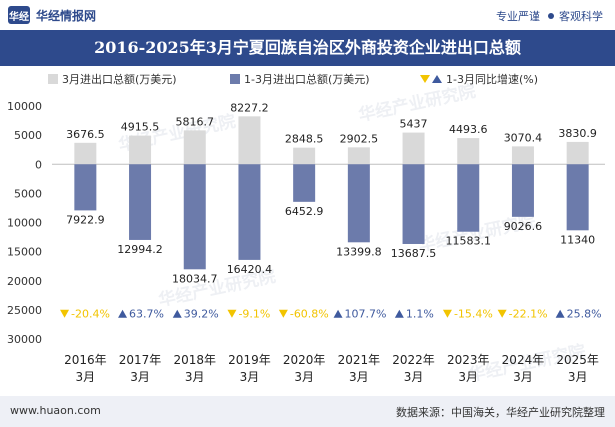  I want to click on footer-source: 数据来源：中国海关，华经产业研究院整理, so click(500, 412).